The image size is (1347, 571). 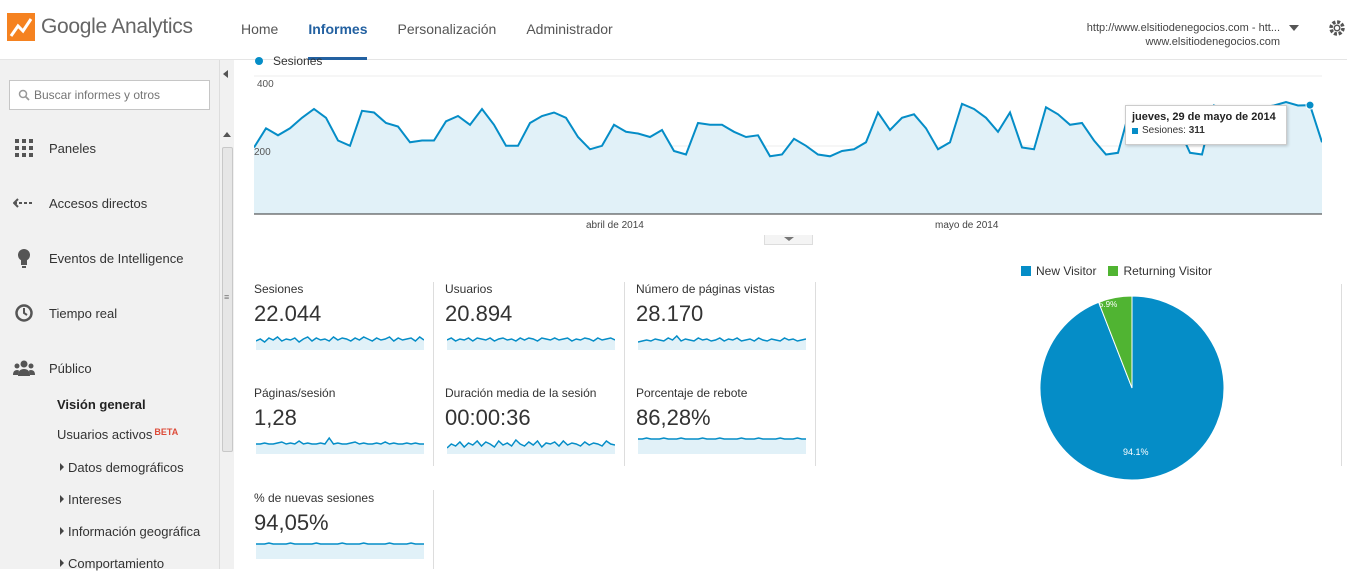 I want to click on y-tick-label: 400, so click(x=265, y=84).